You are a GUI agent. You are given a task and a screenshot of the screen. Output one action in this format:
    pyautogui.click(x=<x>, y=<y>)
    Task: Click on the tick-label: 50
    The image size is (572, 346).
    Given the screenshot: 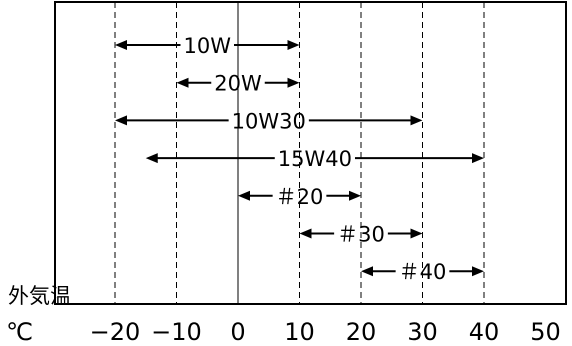 What is the action you would take?
    pyautogui.click(x=545, y=332)
    